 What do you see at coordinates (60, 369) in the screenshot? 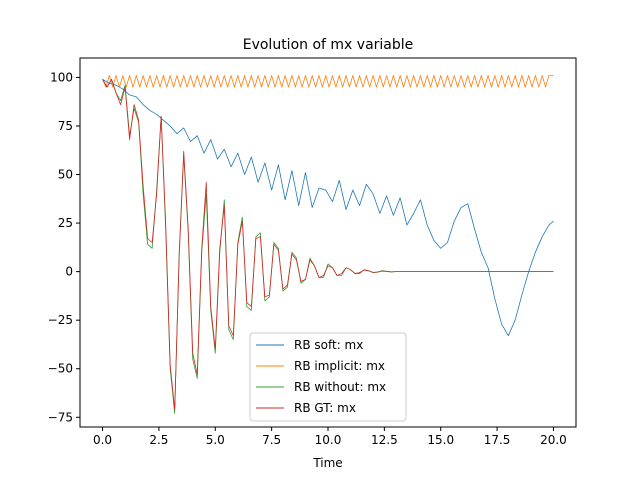
I see `y-tick-label: −50` at bounding box center [60, 369].